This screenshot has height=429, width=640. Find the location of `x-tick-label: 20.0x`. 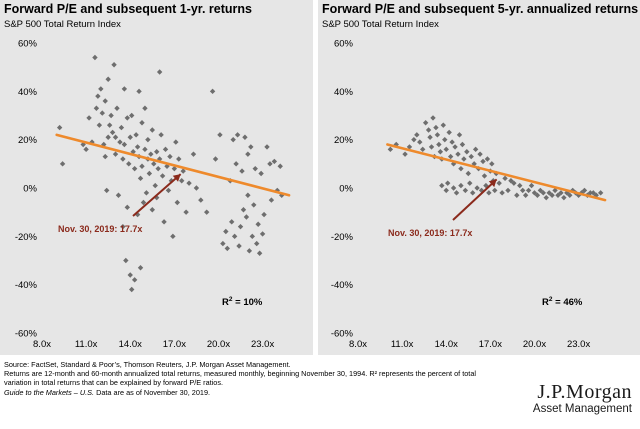

x-tick-label: 20.0x is located at coordinates (534, 344).